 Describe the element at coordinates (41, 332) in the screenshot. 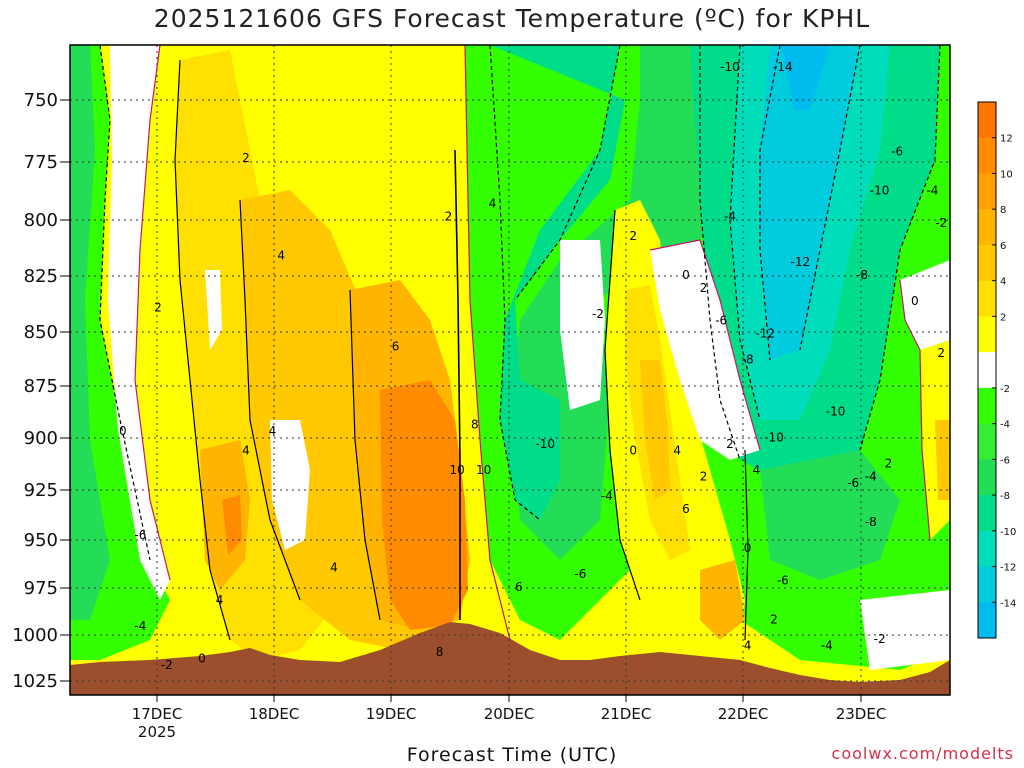

I see `y-tick-label: 850` at that location.